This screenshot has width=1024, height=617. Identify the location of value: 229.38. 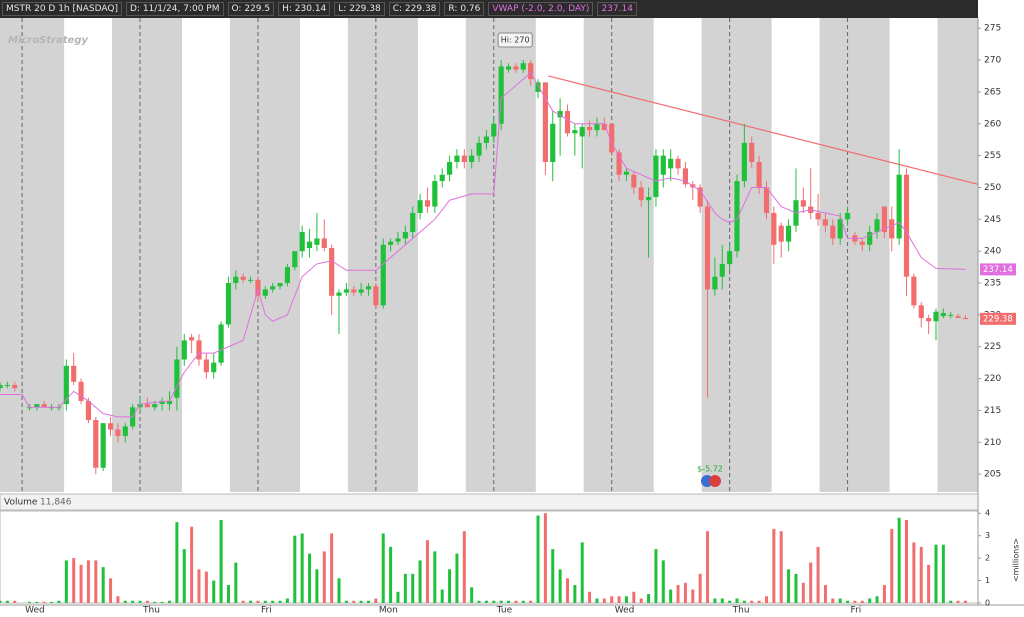
(420, 9).